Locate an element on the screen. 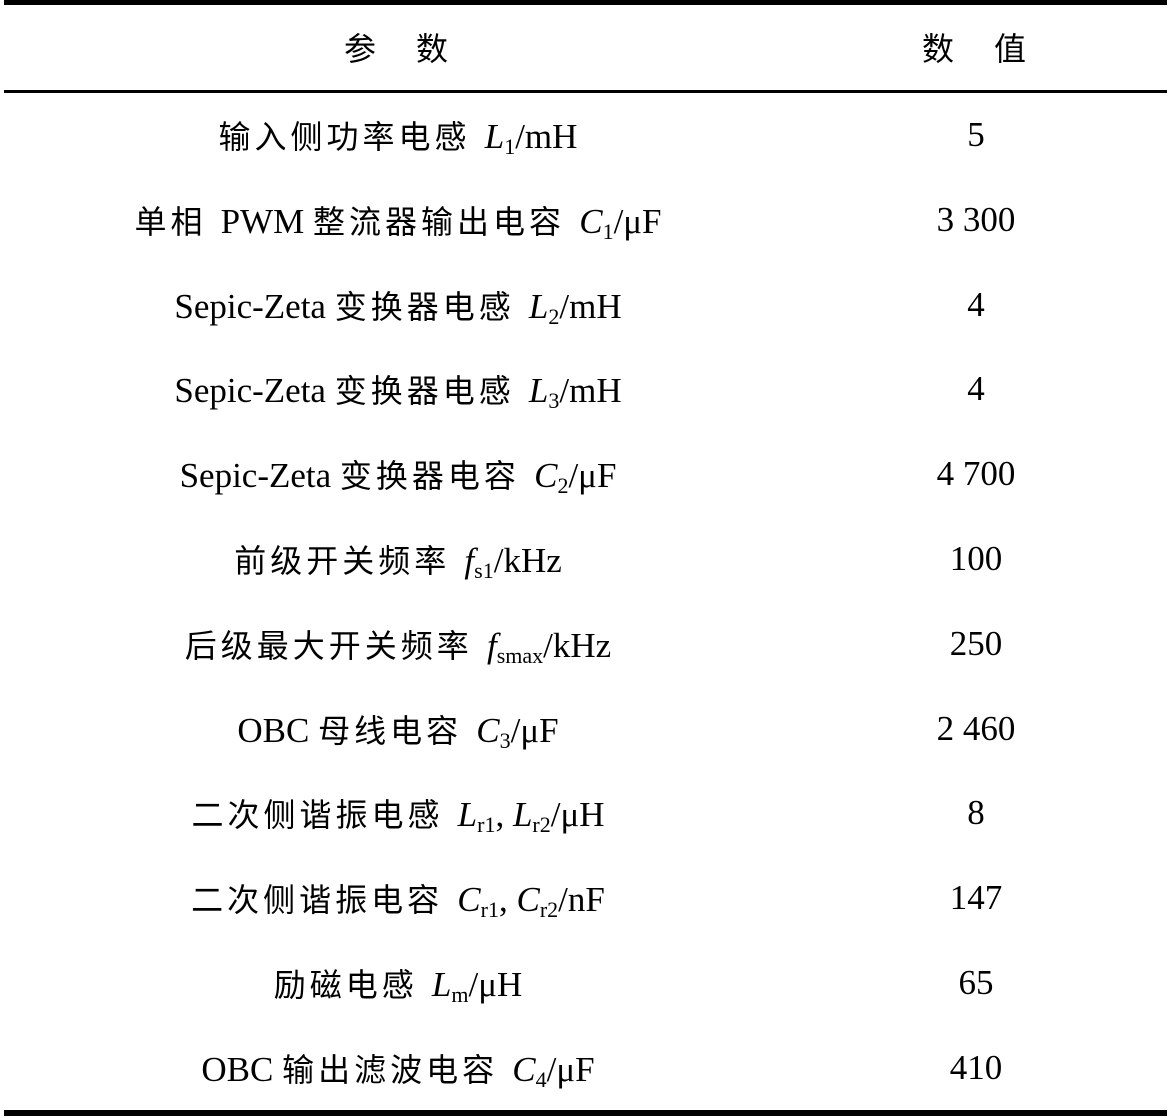 The width and height of the screenshot is (1169, 1118). row-parameter: 单相 PWM 整流器输出电容 C1/μF is located at coordinates (397, 220).